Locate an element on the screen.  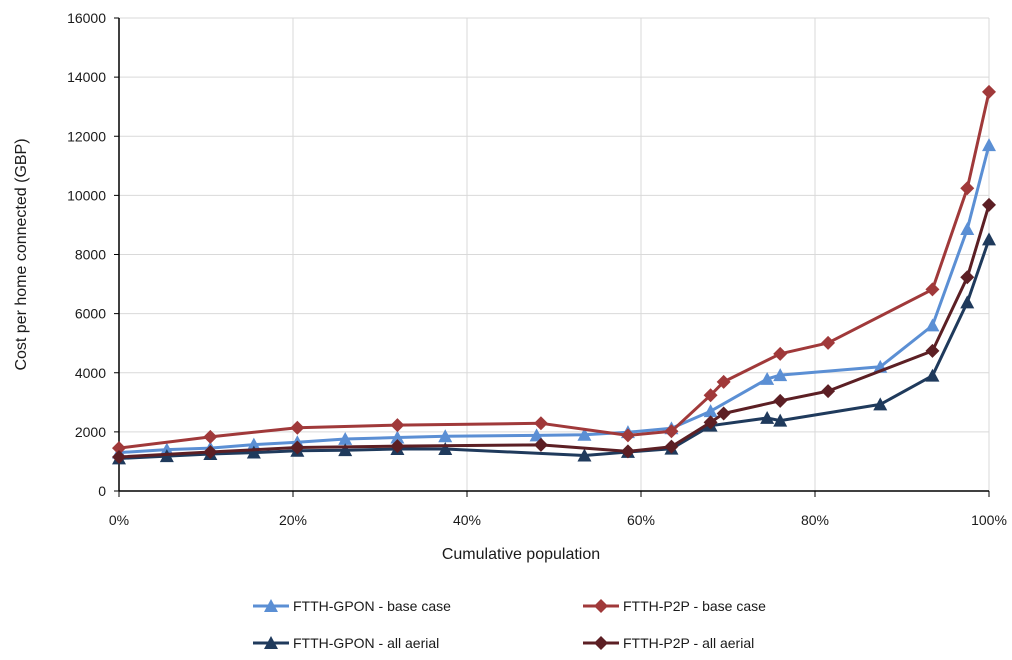
y-tick-label: 0 is located at coordinates (102, 491).